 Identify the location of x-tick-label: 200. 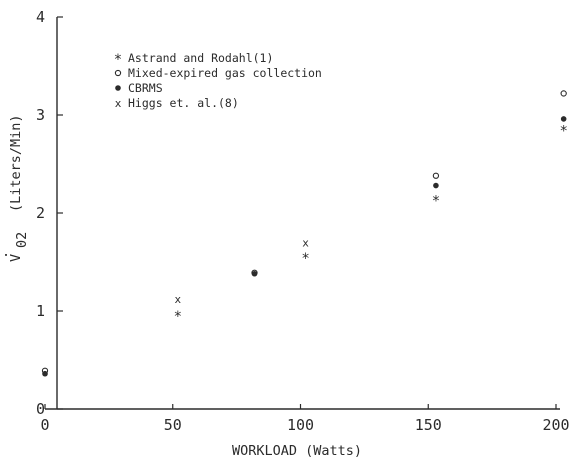
(555, 425).